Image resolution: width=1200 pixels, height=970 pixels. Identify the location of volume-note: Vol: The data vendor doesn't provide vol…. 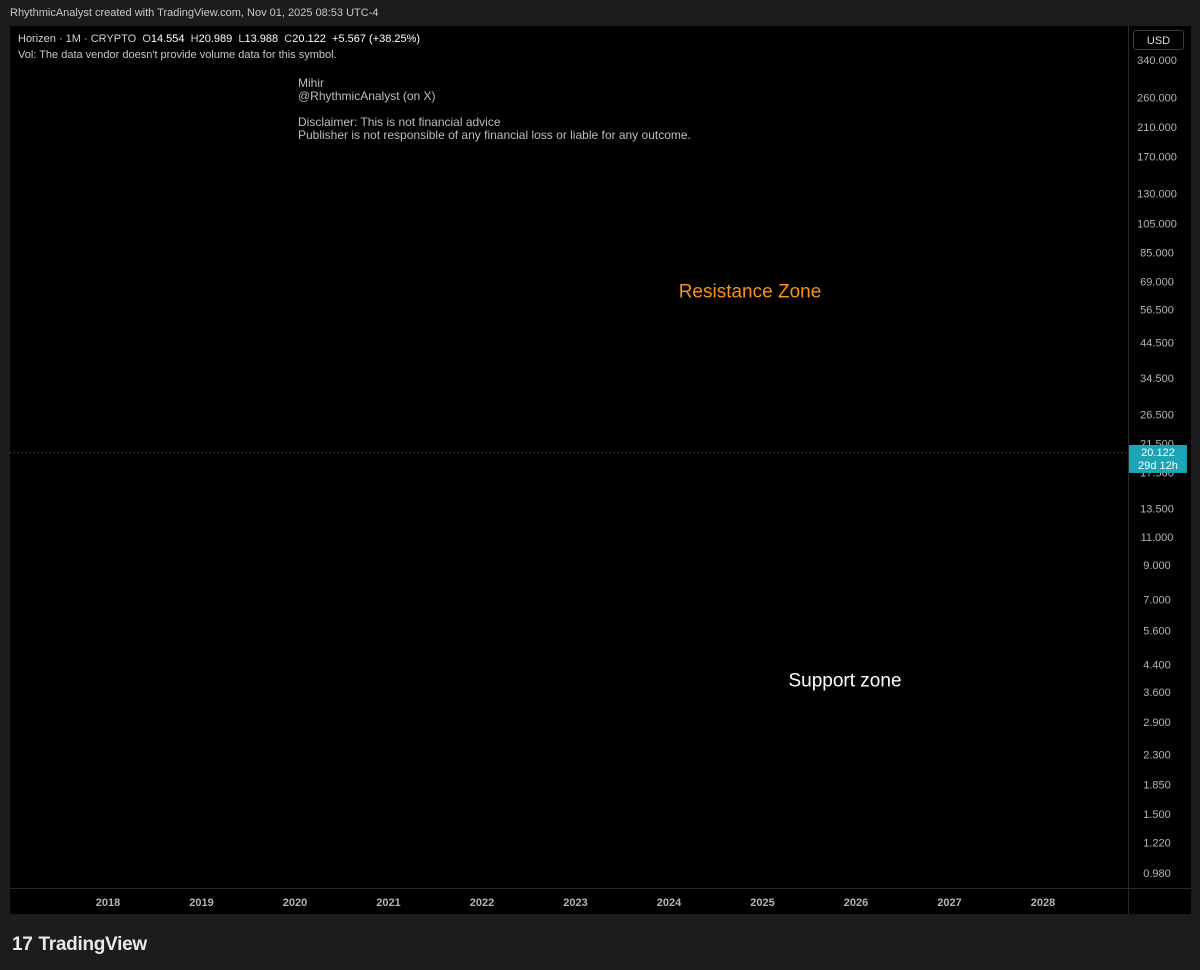
(177, 55).